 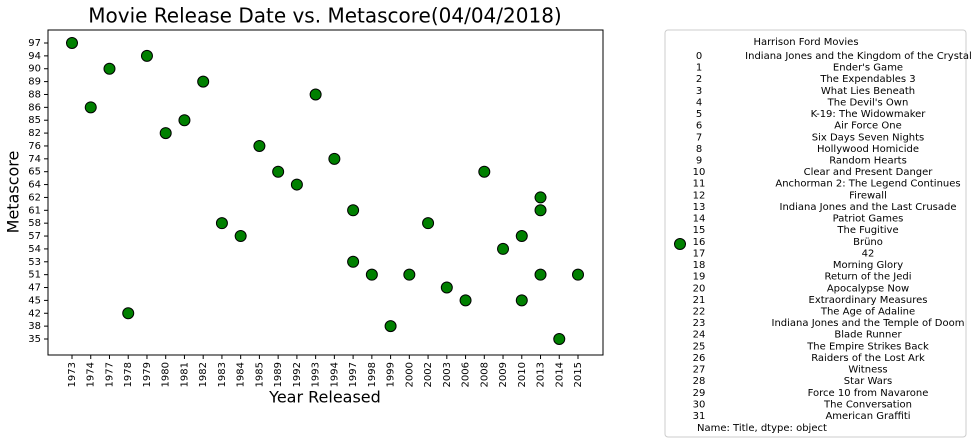 I want to click on legend-index: 7, so click(x=699, y=137).